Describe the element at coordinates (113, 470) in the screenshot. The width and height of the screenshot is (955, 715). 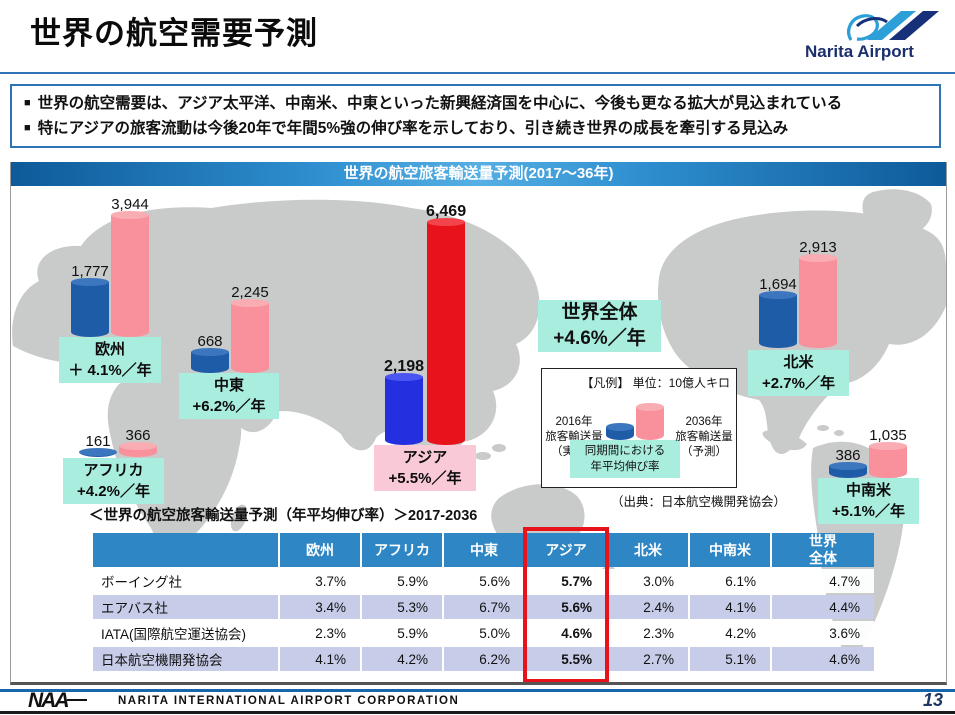
I see `region-name: アフリカ` at that location.